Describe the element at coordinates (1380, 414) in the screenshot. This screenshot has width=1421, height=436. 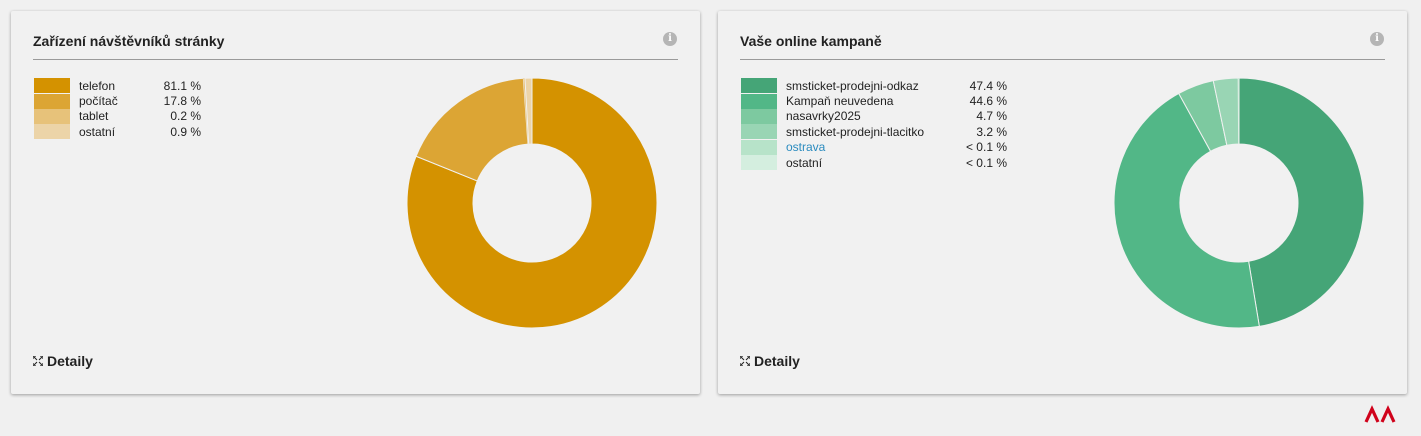
I see `brand-logo` at that location.